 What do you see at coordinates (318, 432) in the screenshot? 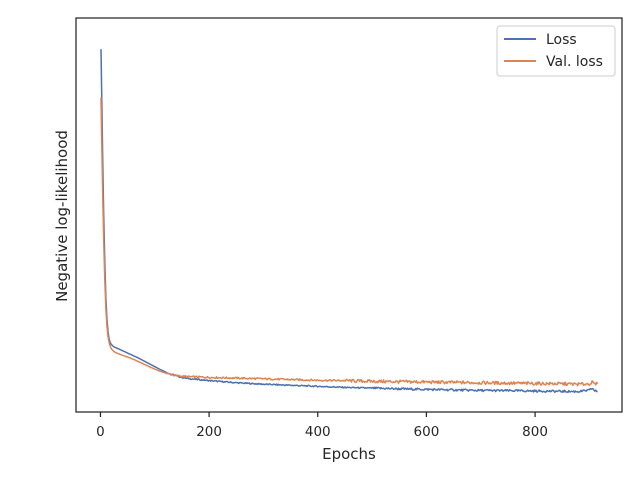
I see `x-tick-label: 400` at bounding box center [318, 432].